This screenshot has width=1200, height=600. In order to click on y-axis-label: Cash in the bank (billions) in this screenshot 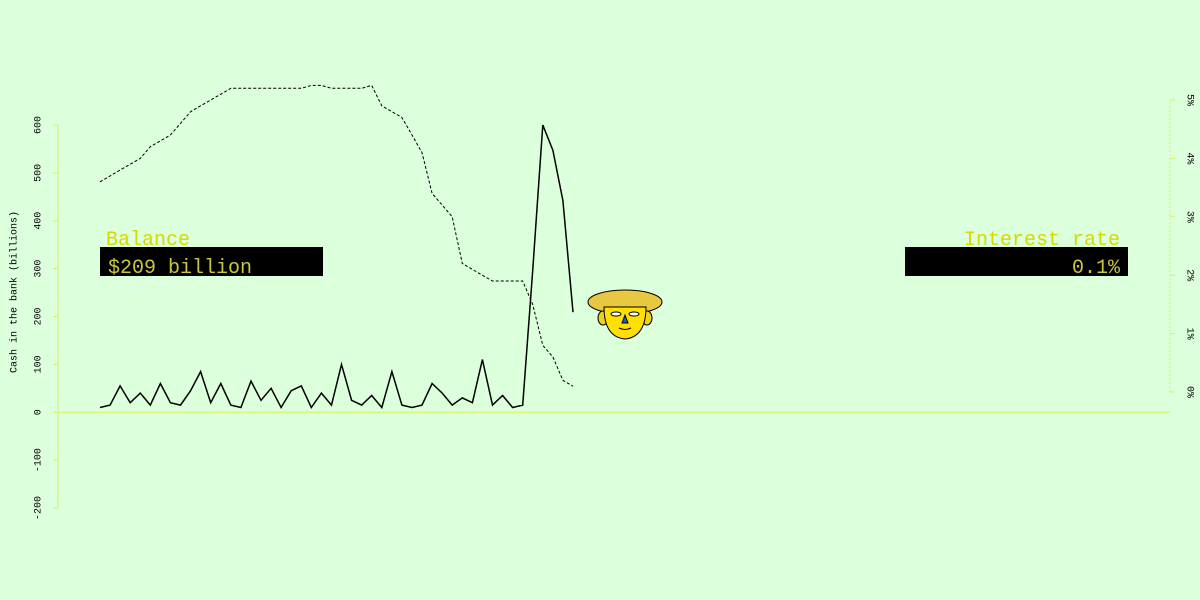, I will do `click(15, 292)`.